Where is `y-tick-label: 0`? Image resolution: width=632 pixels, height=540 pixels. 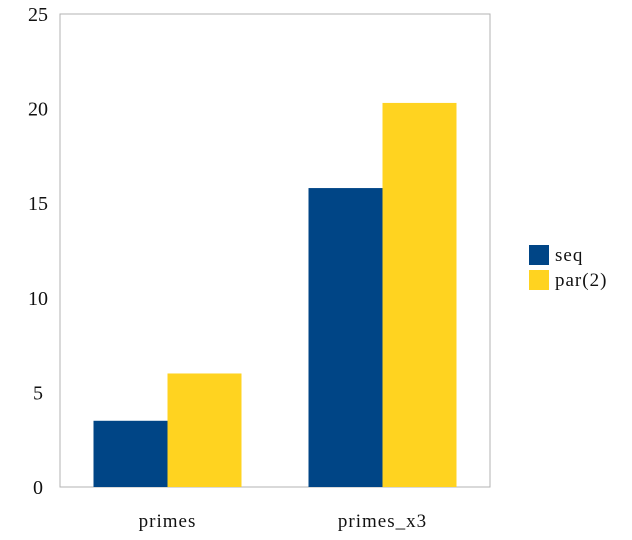 y-tick-label: 0 is located at coordinates (38, 488).